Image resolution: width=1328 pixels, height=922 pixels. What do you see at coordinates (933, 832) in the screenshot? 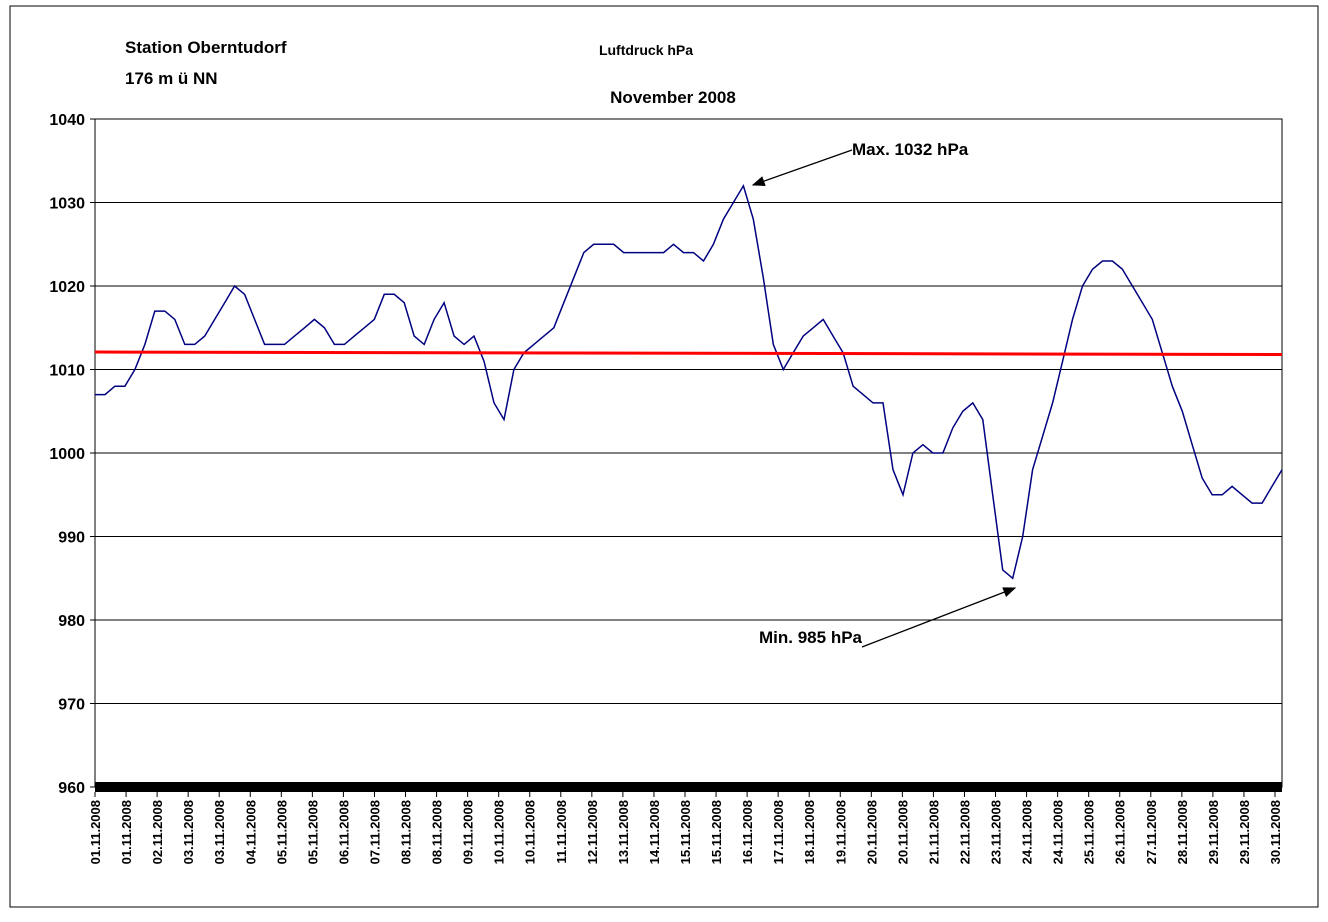
I see `x-tick-label: 21.11.2008` at bounding box center [933, 832].